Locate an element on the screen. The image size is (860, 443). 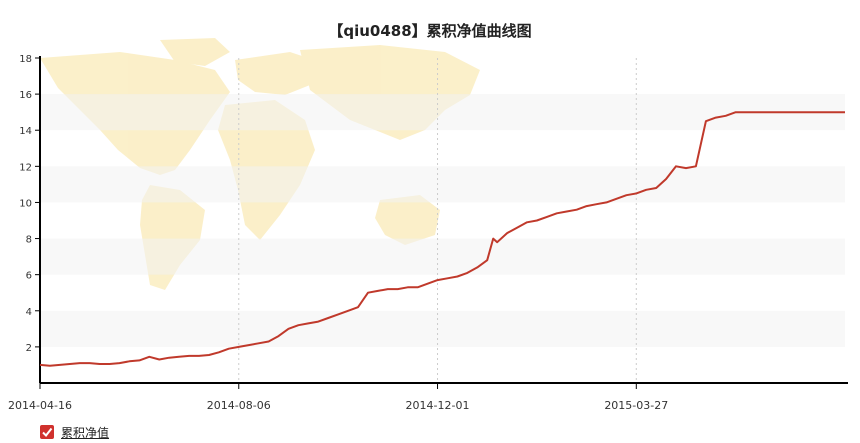
y-tick-label: 8 is located at coordinates (29, 240).